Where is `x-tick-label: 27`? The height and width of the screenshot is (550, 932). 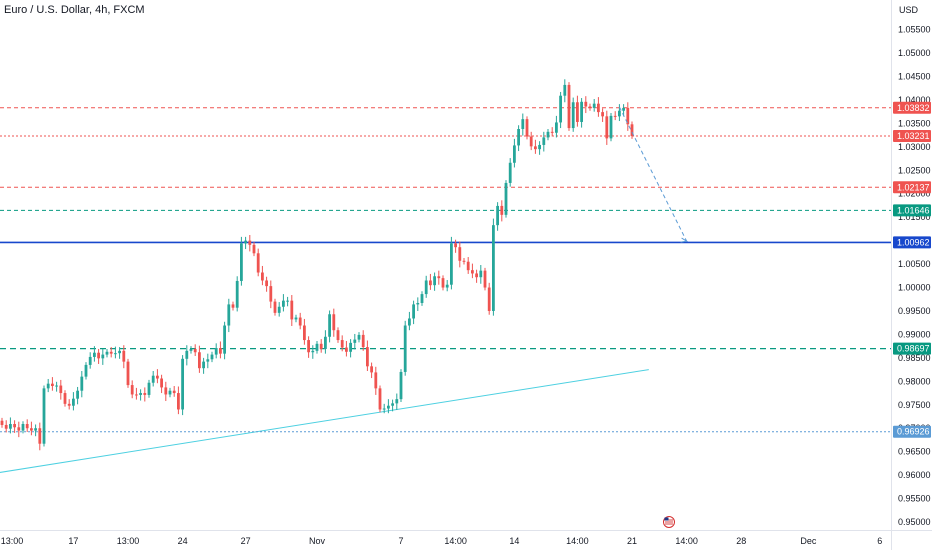 x-tick-label: 27 is located at coordinates (246, 541).